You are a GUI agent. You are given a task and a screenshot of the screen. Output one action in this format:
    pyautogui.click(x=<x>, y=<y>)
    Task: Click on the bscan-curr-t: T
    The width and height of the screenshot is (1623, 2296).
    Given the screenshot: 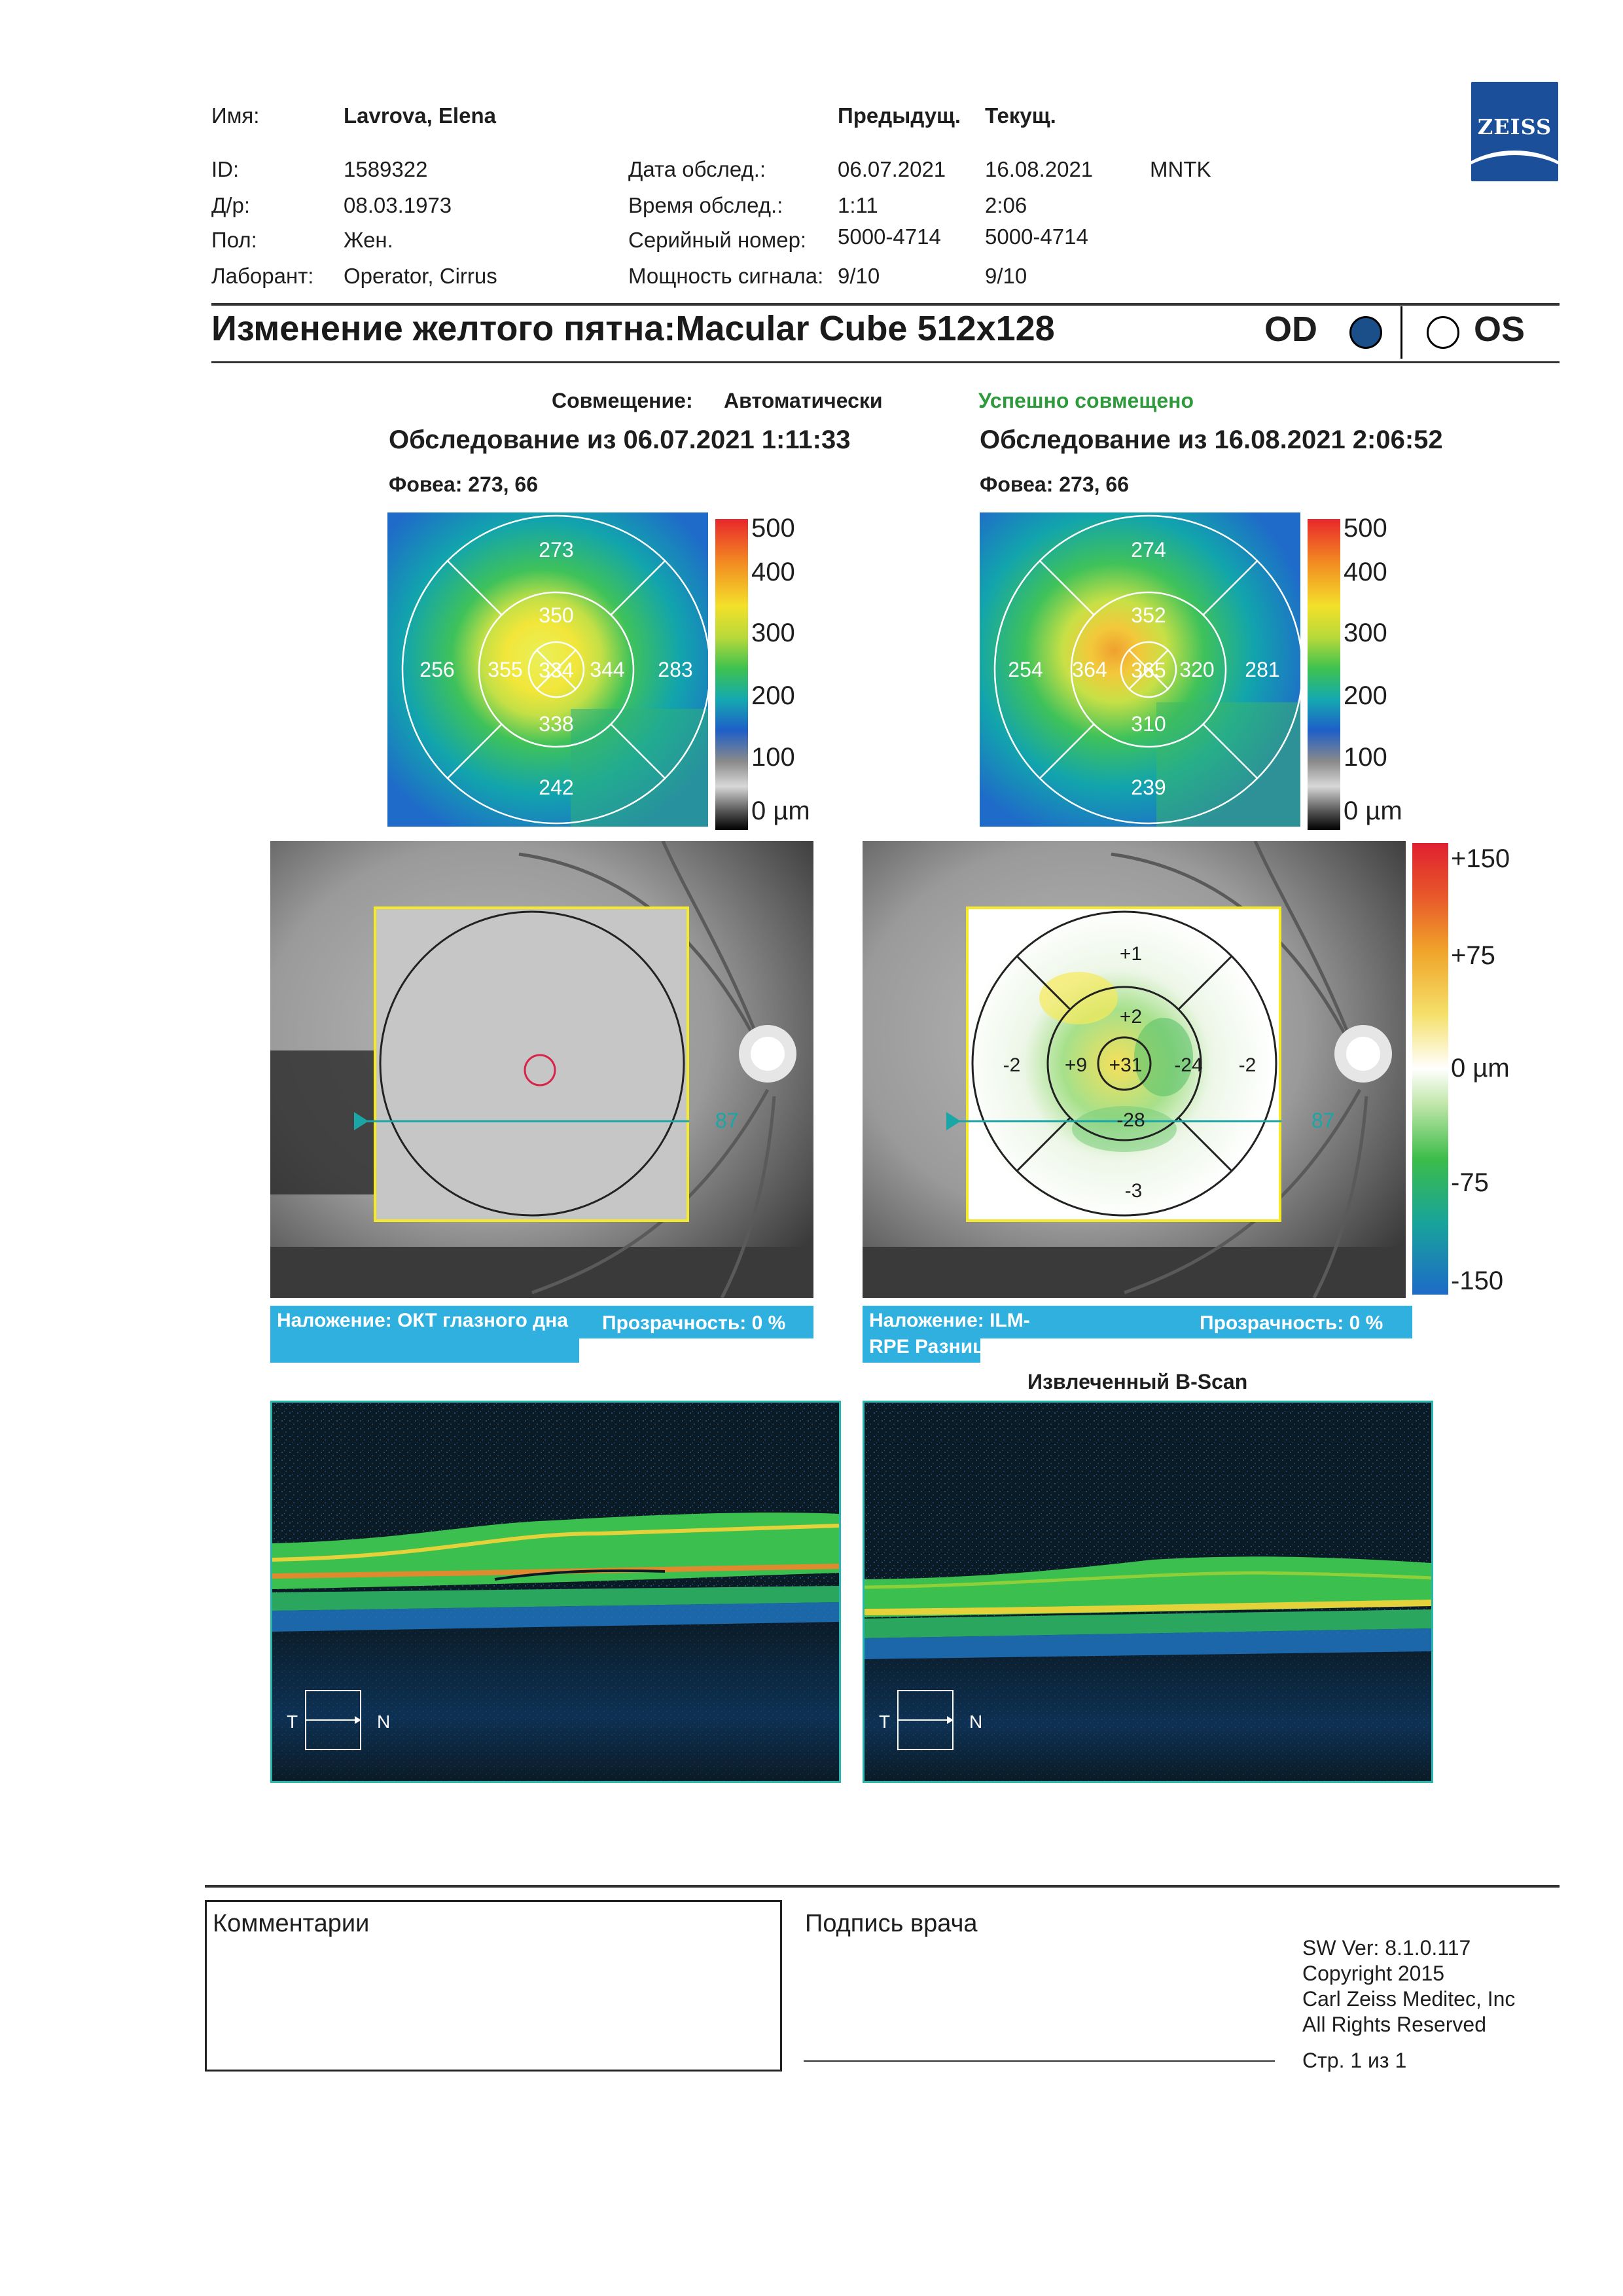 What is the action you would take?
    pyautogui.click(x=884, y=1722)
    